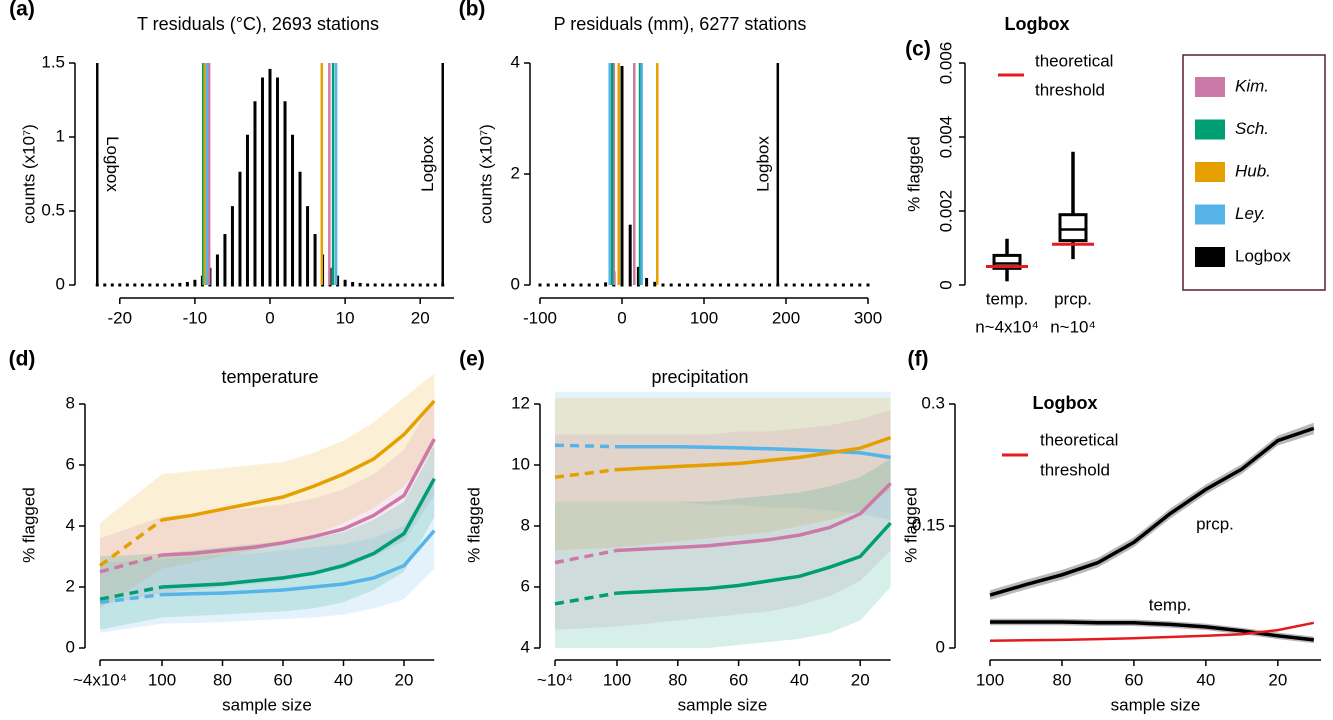  I want to click on x-tick-label: n~4x10⁴, so click(1007, 326).